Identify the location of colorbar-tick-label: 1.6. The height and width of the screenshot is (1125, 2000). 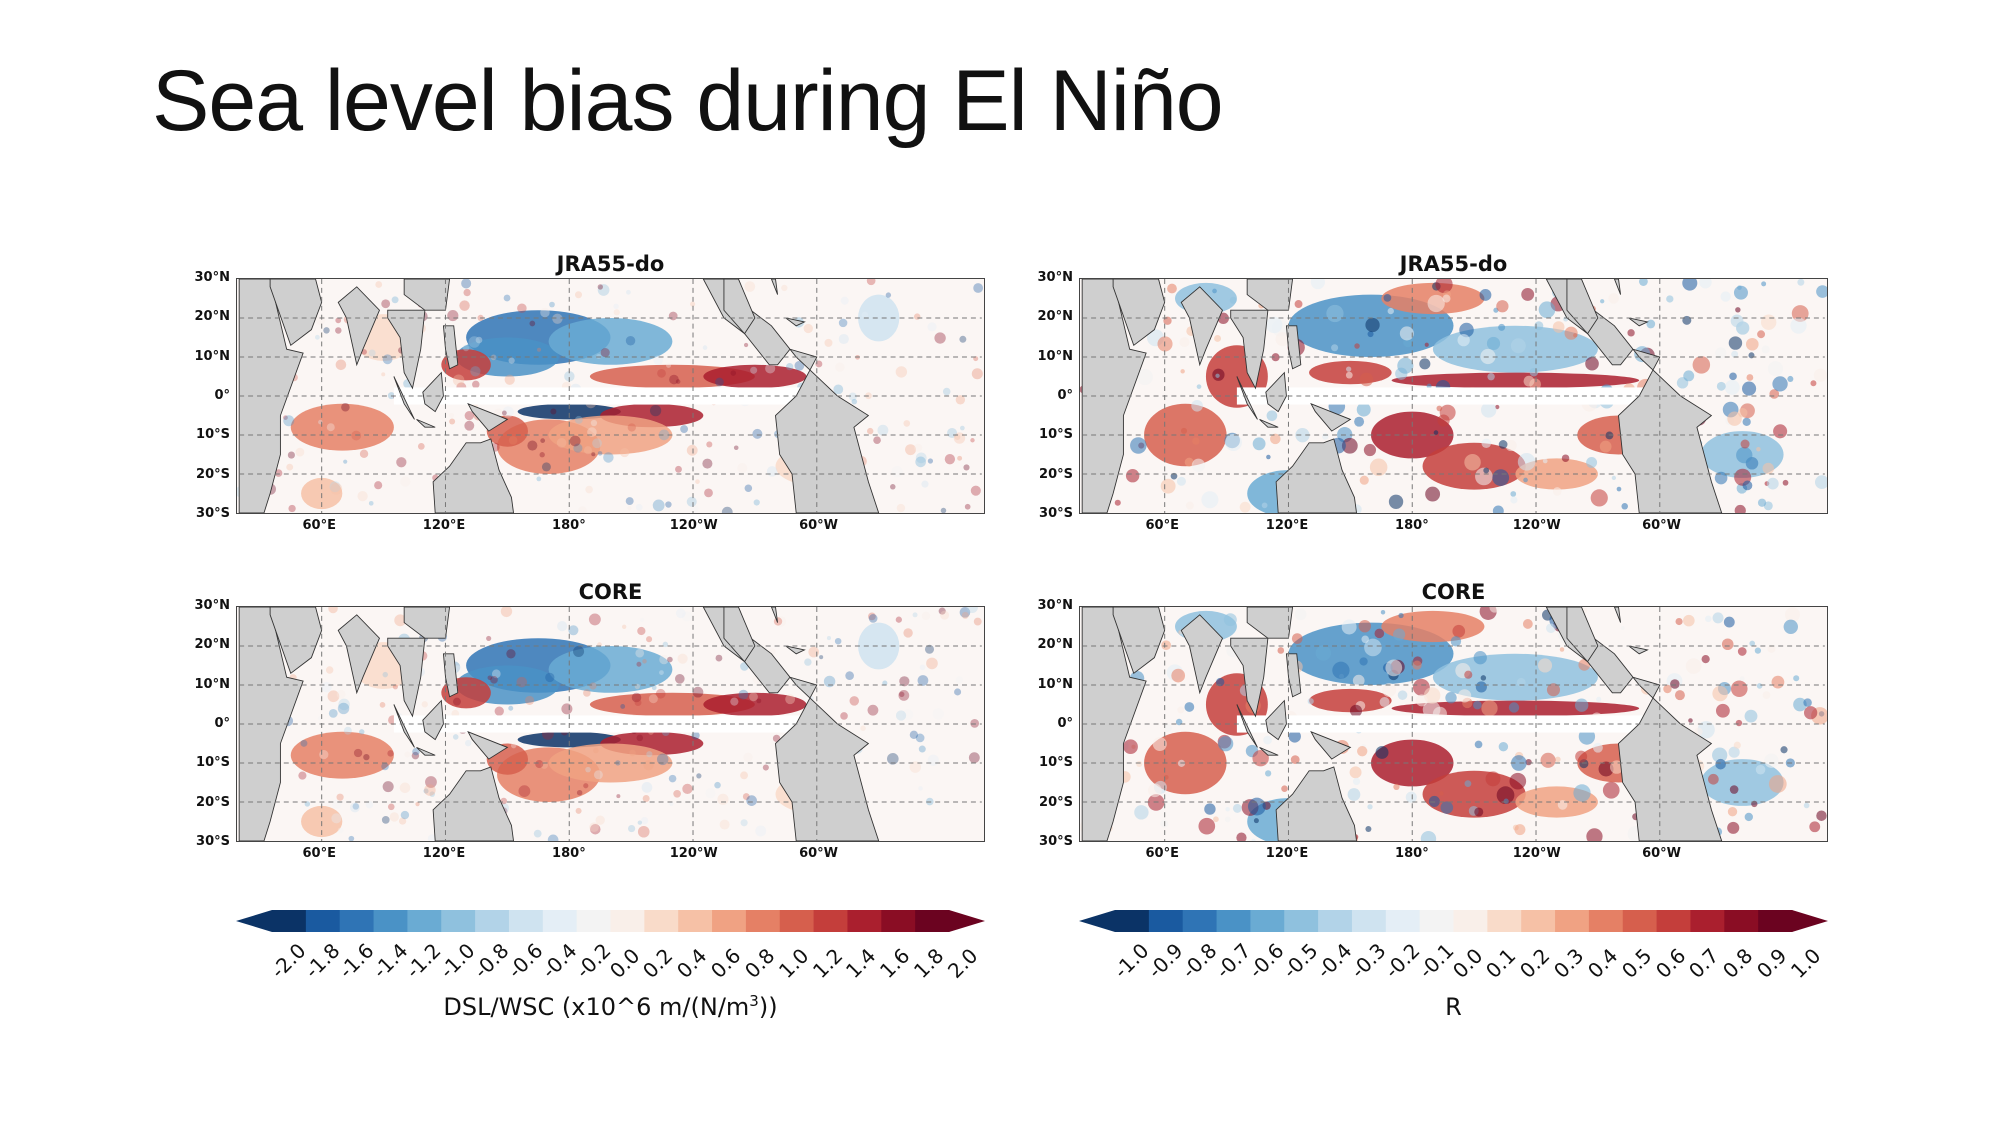
(895, 963).